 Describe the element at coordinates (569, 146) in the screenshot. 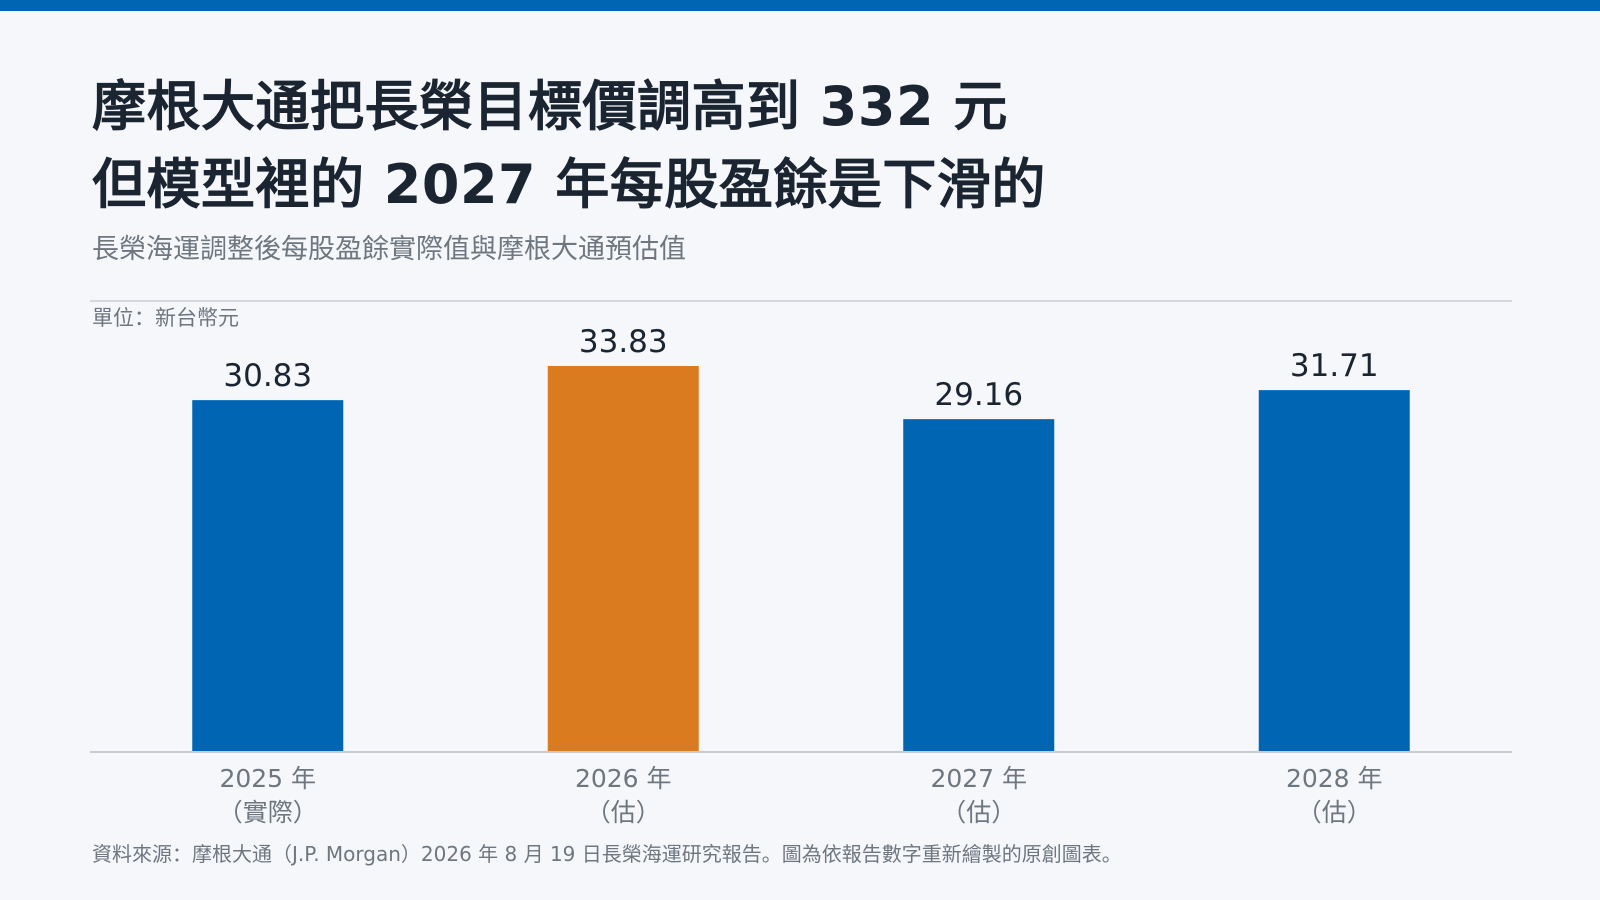

I see `chart-title: 摩根大通把長榮目標價調高到 332 元 但模型裡的 2027 年每股盈餘是下滑的` at that location.